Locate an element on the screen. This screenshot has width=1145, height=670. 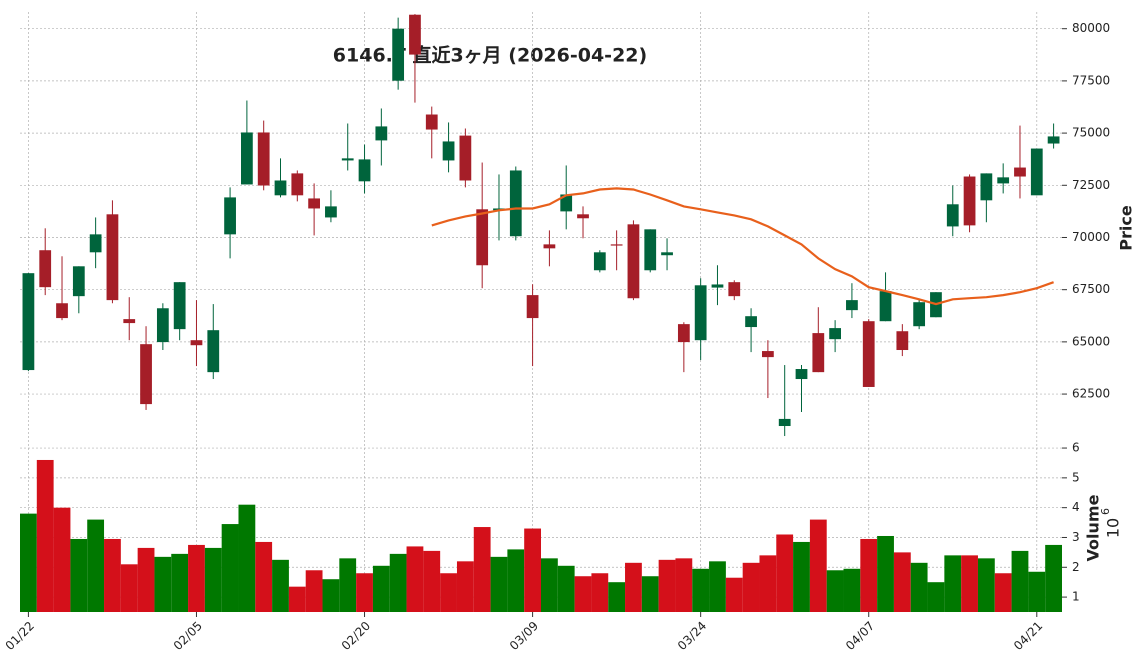
y2-axis-label: Volume is located at coordinates (1093, 527).